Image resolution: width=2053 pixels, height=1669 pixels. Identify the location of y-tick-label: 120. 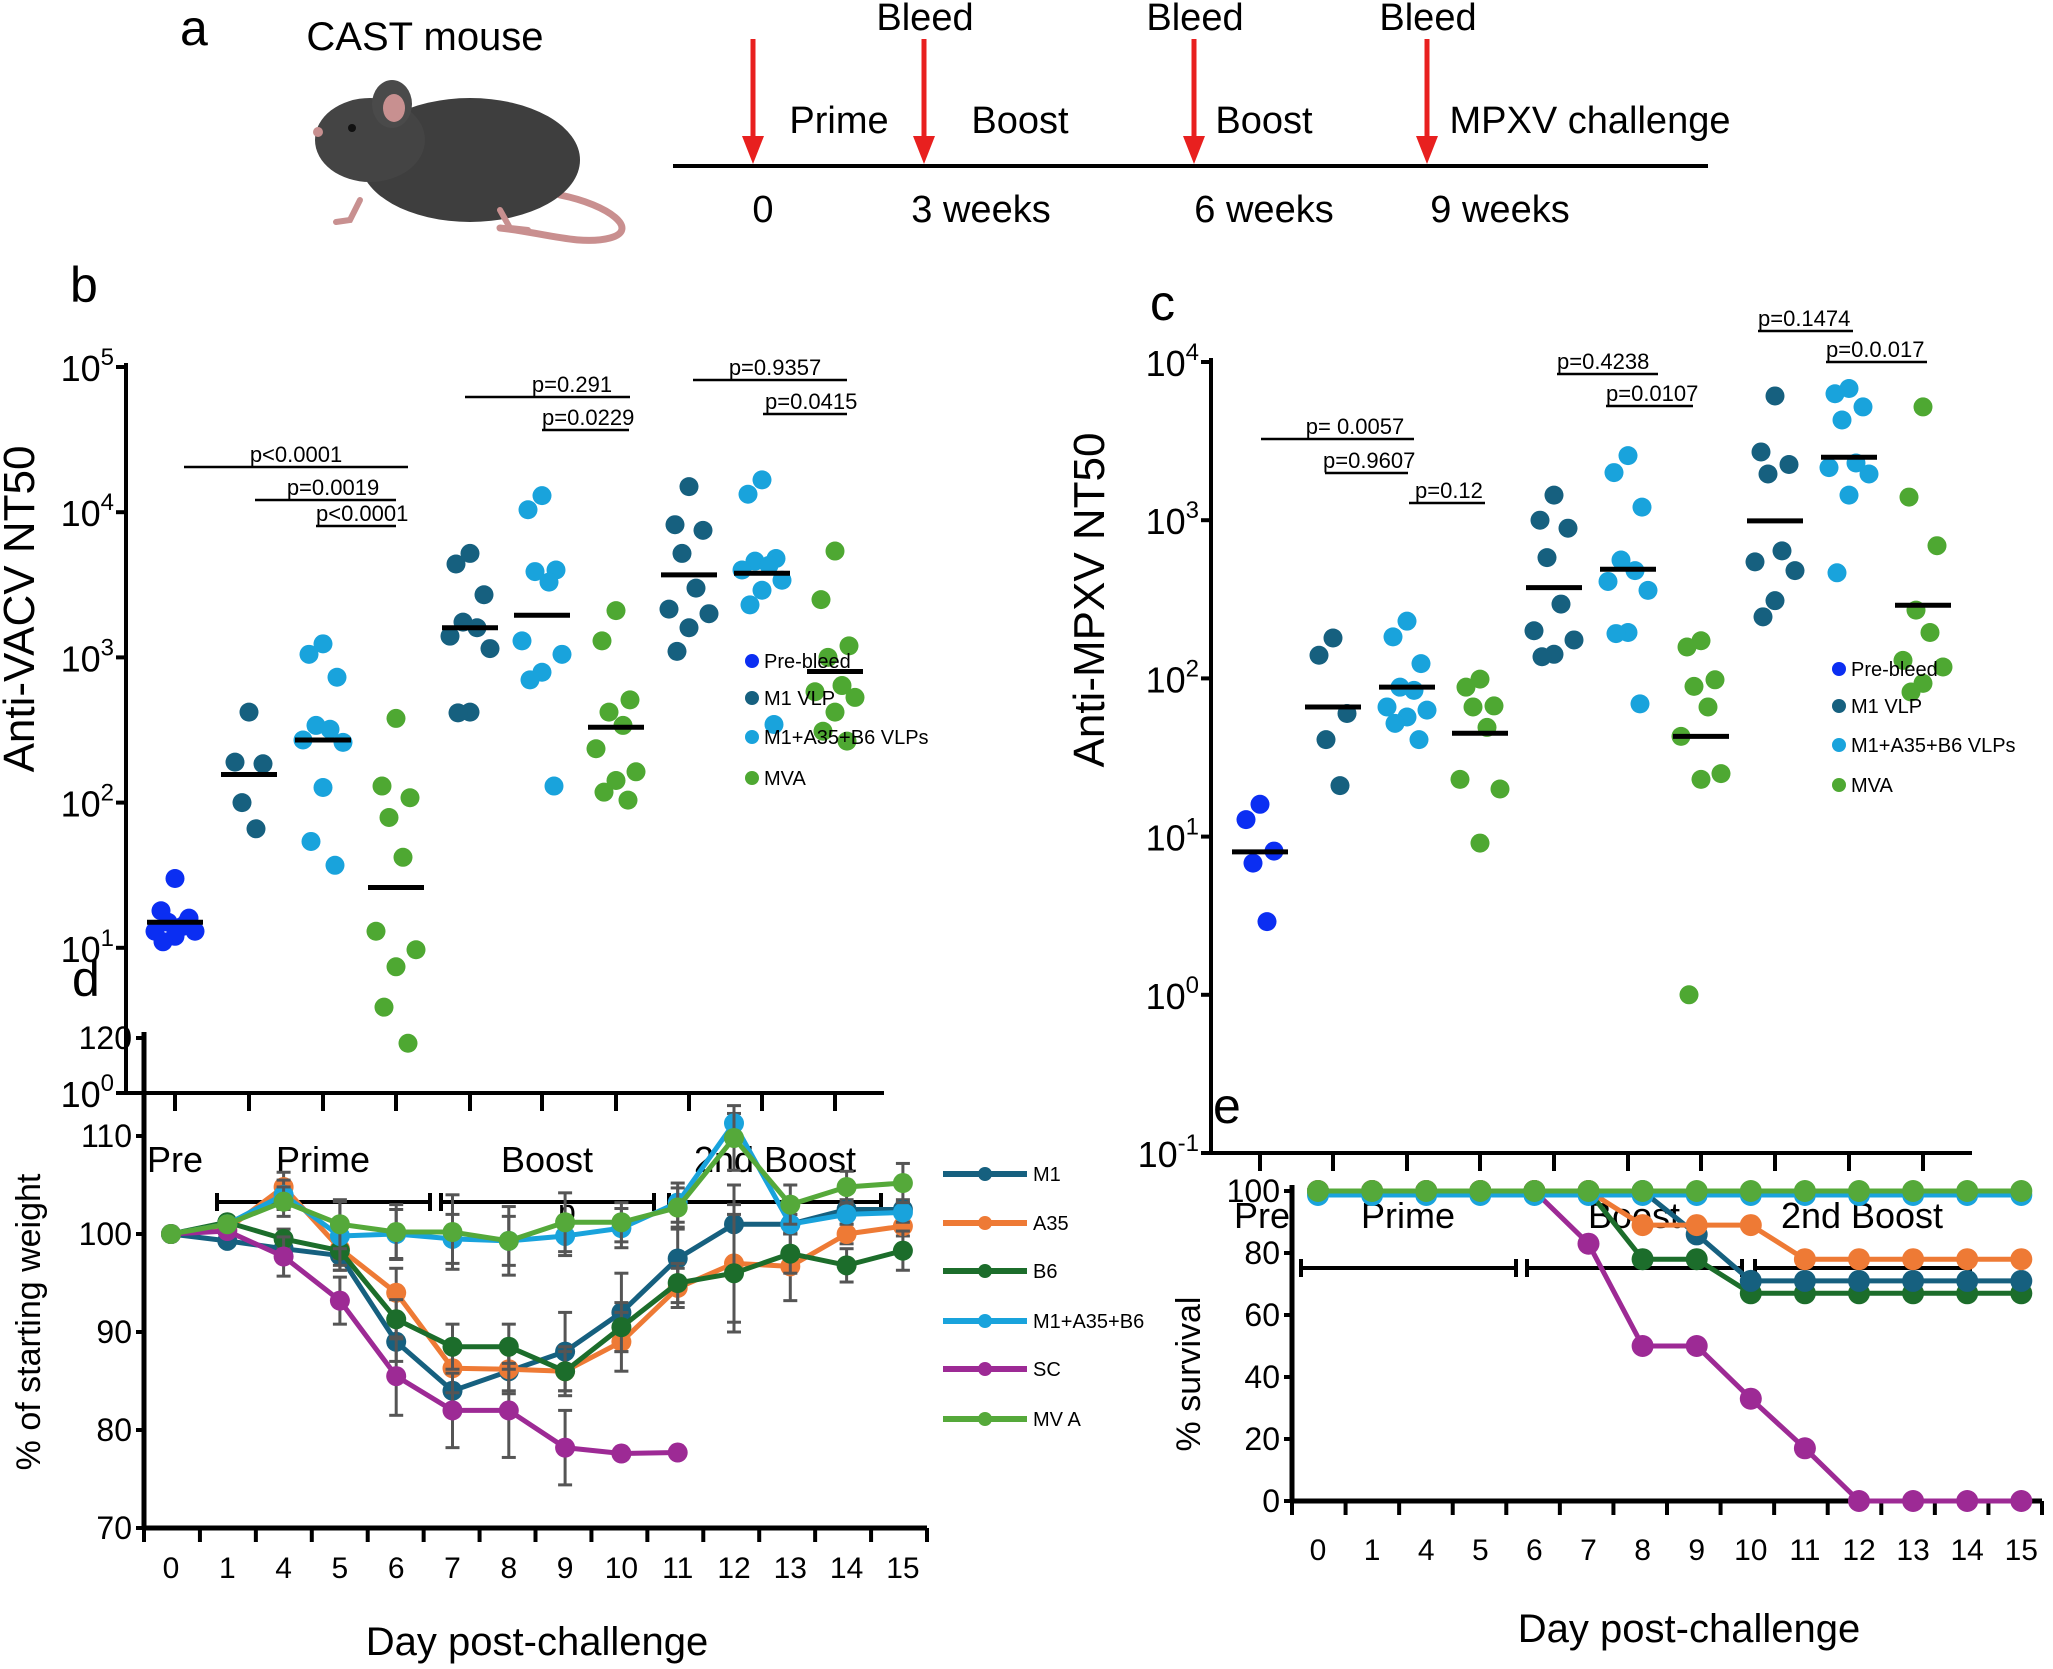
(105, 1038).